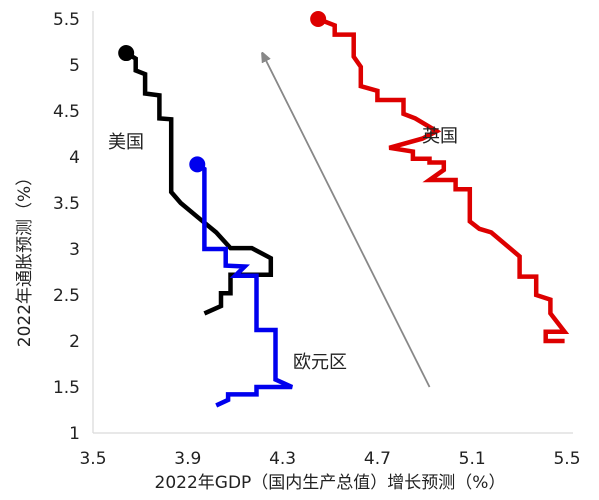 This screenshot has width=599, height=500. Describe the element at coordinates (440, 136) in the screenshot. I see `series-label-uk: 英国` at that location.